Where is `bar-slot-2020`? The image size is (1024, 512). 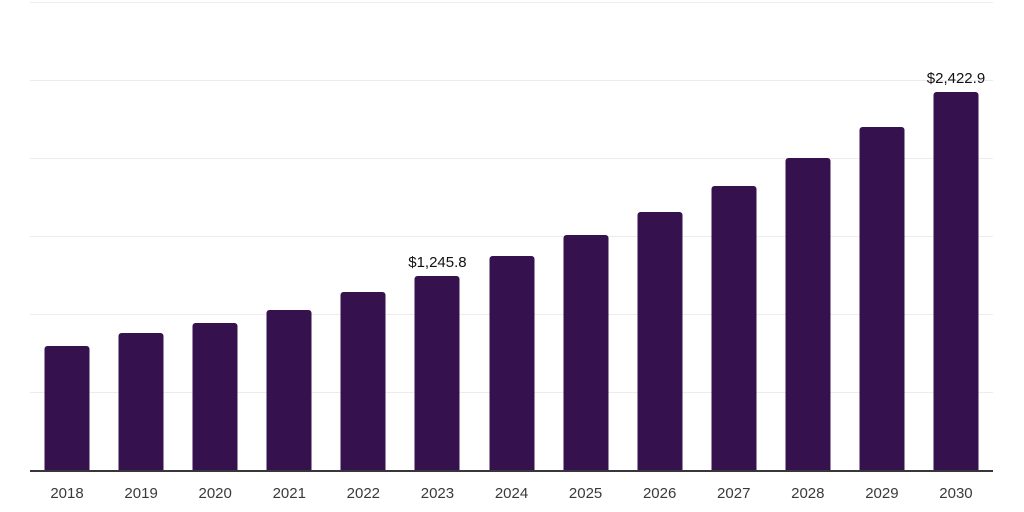 bar-slot-2020 is located at coordinates (215, 236).